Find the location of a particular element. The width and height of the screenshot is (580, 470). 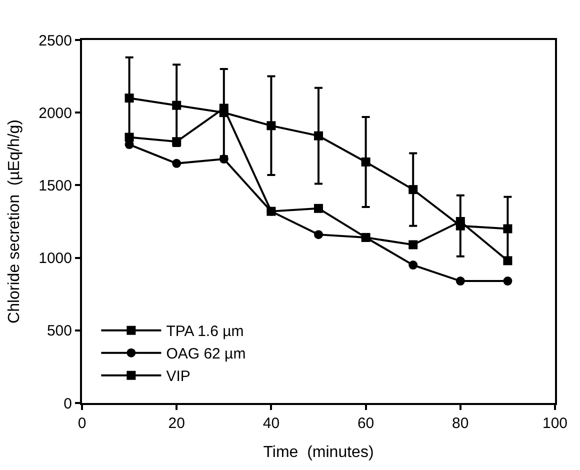

y-tick-label: 0 is located at coordinates (68, 403).